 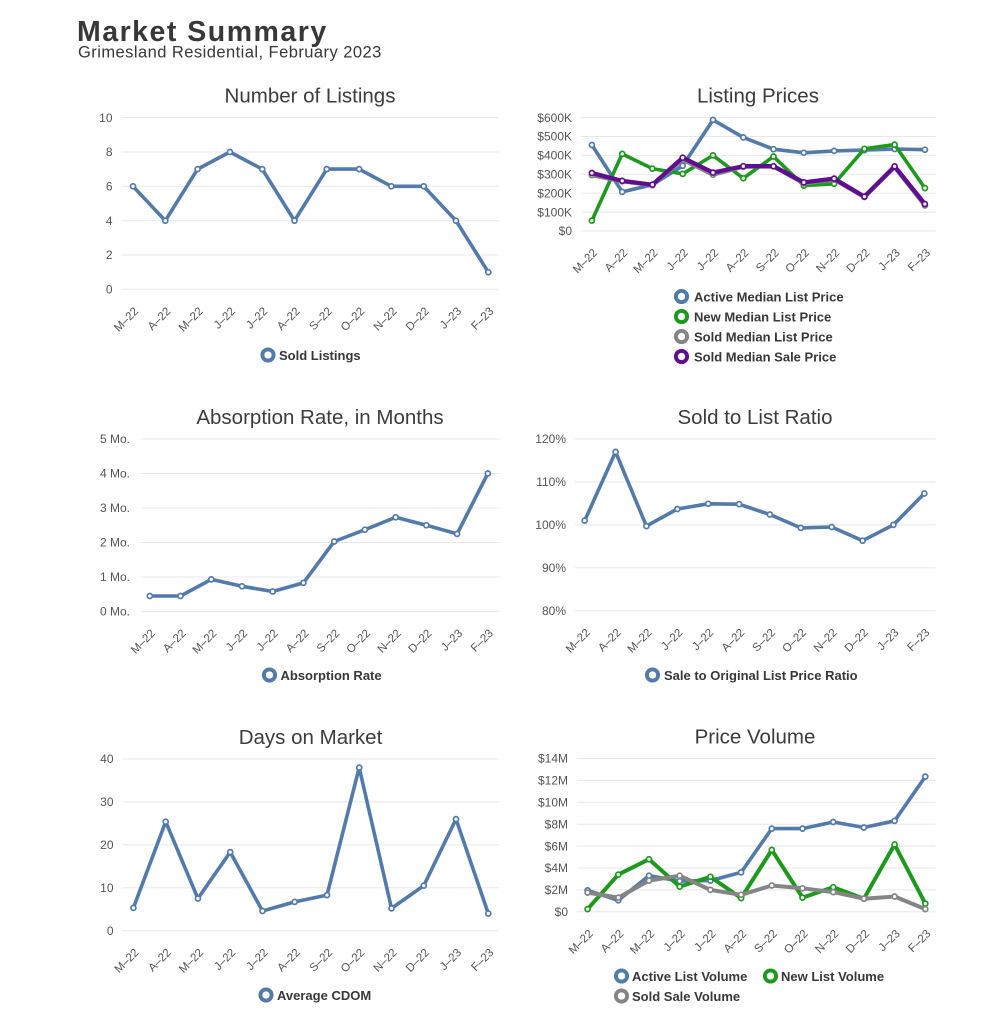 What do you see at coordinates (550, 439) in the screenshot?
I see `svg-text: 120%` at bounding box center [550, 439].